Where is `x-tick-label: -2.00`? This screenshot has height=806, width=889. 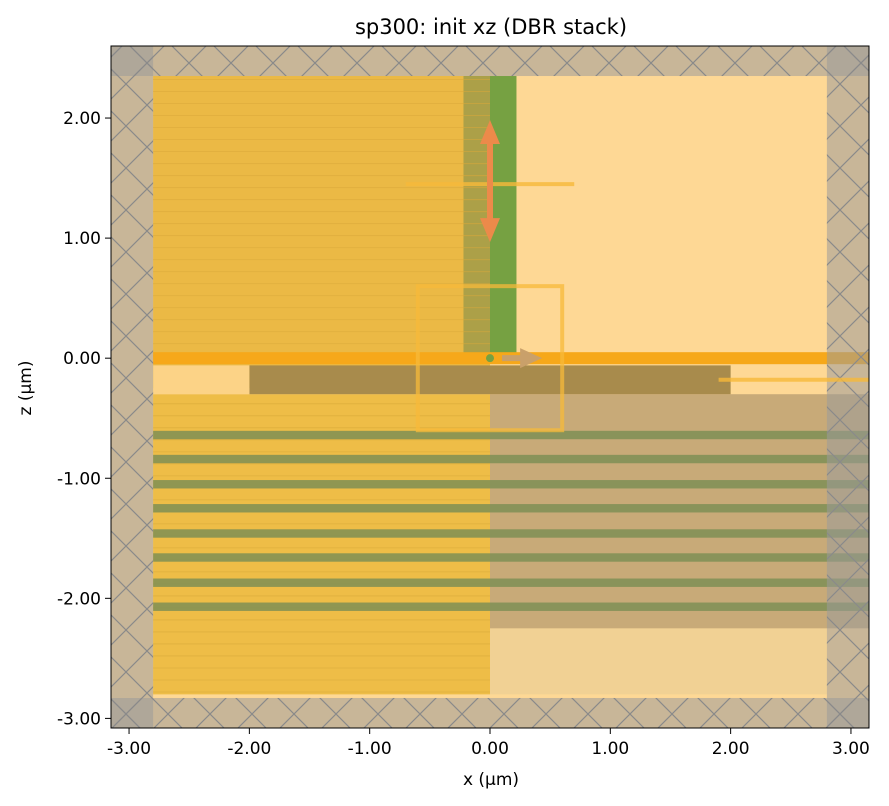 x-tick-label: -2.00 is located at coordinates (249, 749).